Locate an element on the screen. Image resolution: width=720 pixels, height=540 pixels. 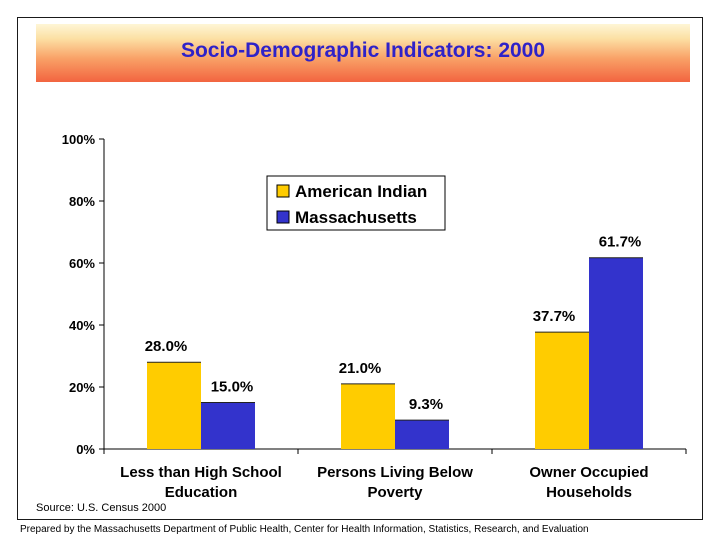
data-label: 28.0% is located at coordinates (166, 346).